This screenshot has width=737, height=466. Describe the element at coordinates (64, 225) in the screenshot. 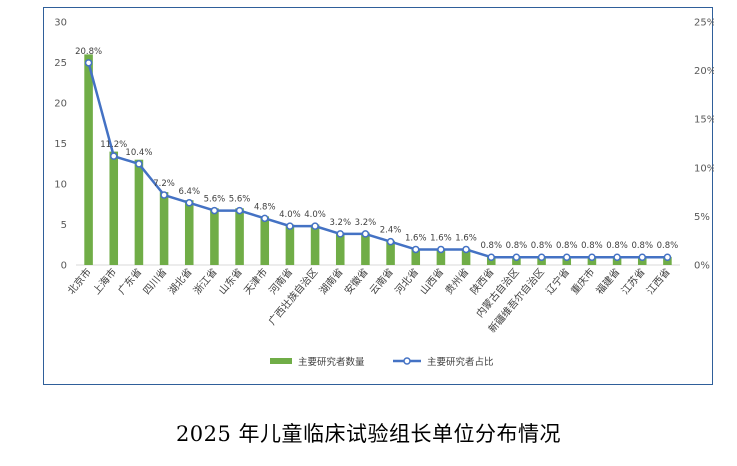

I see `y-left-tick-label: 5` at that location.